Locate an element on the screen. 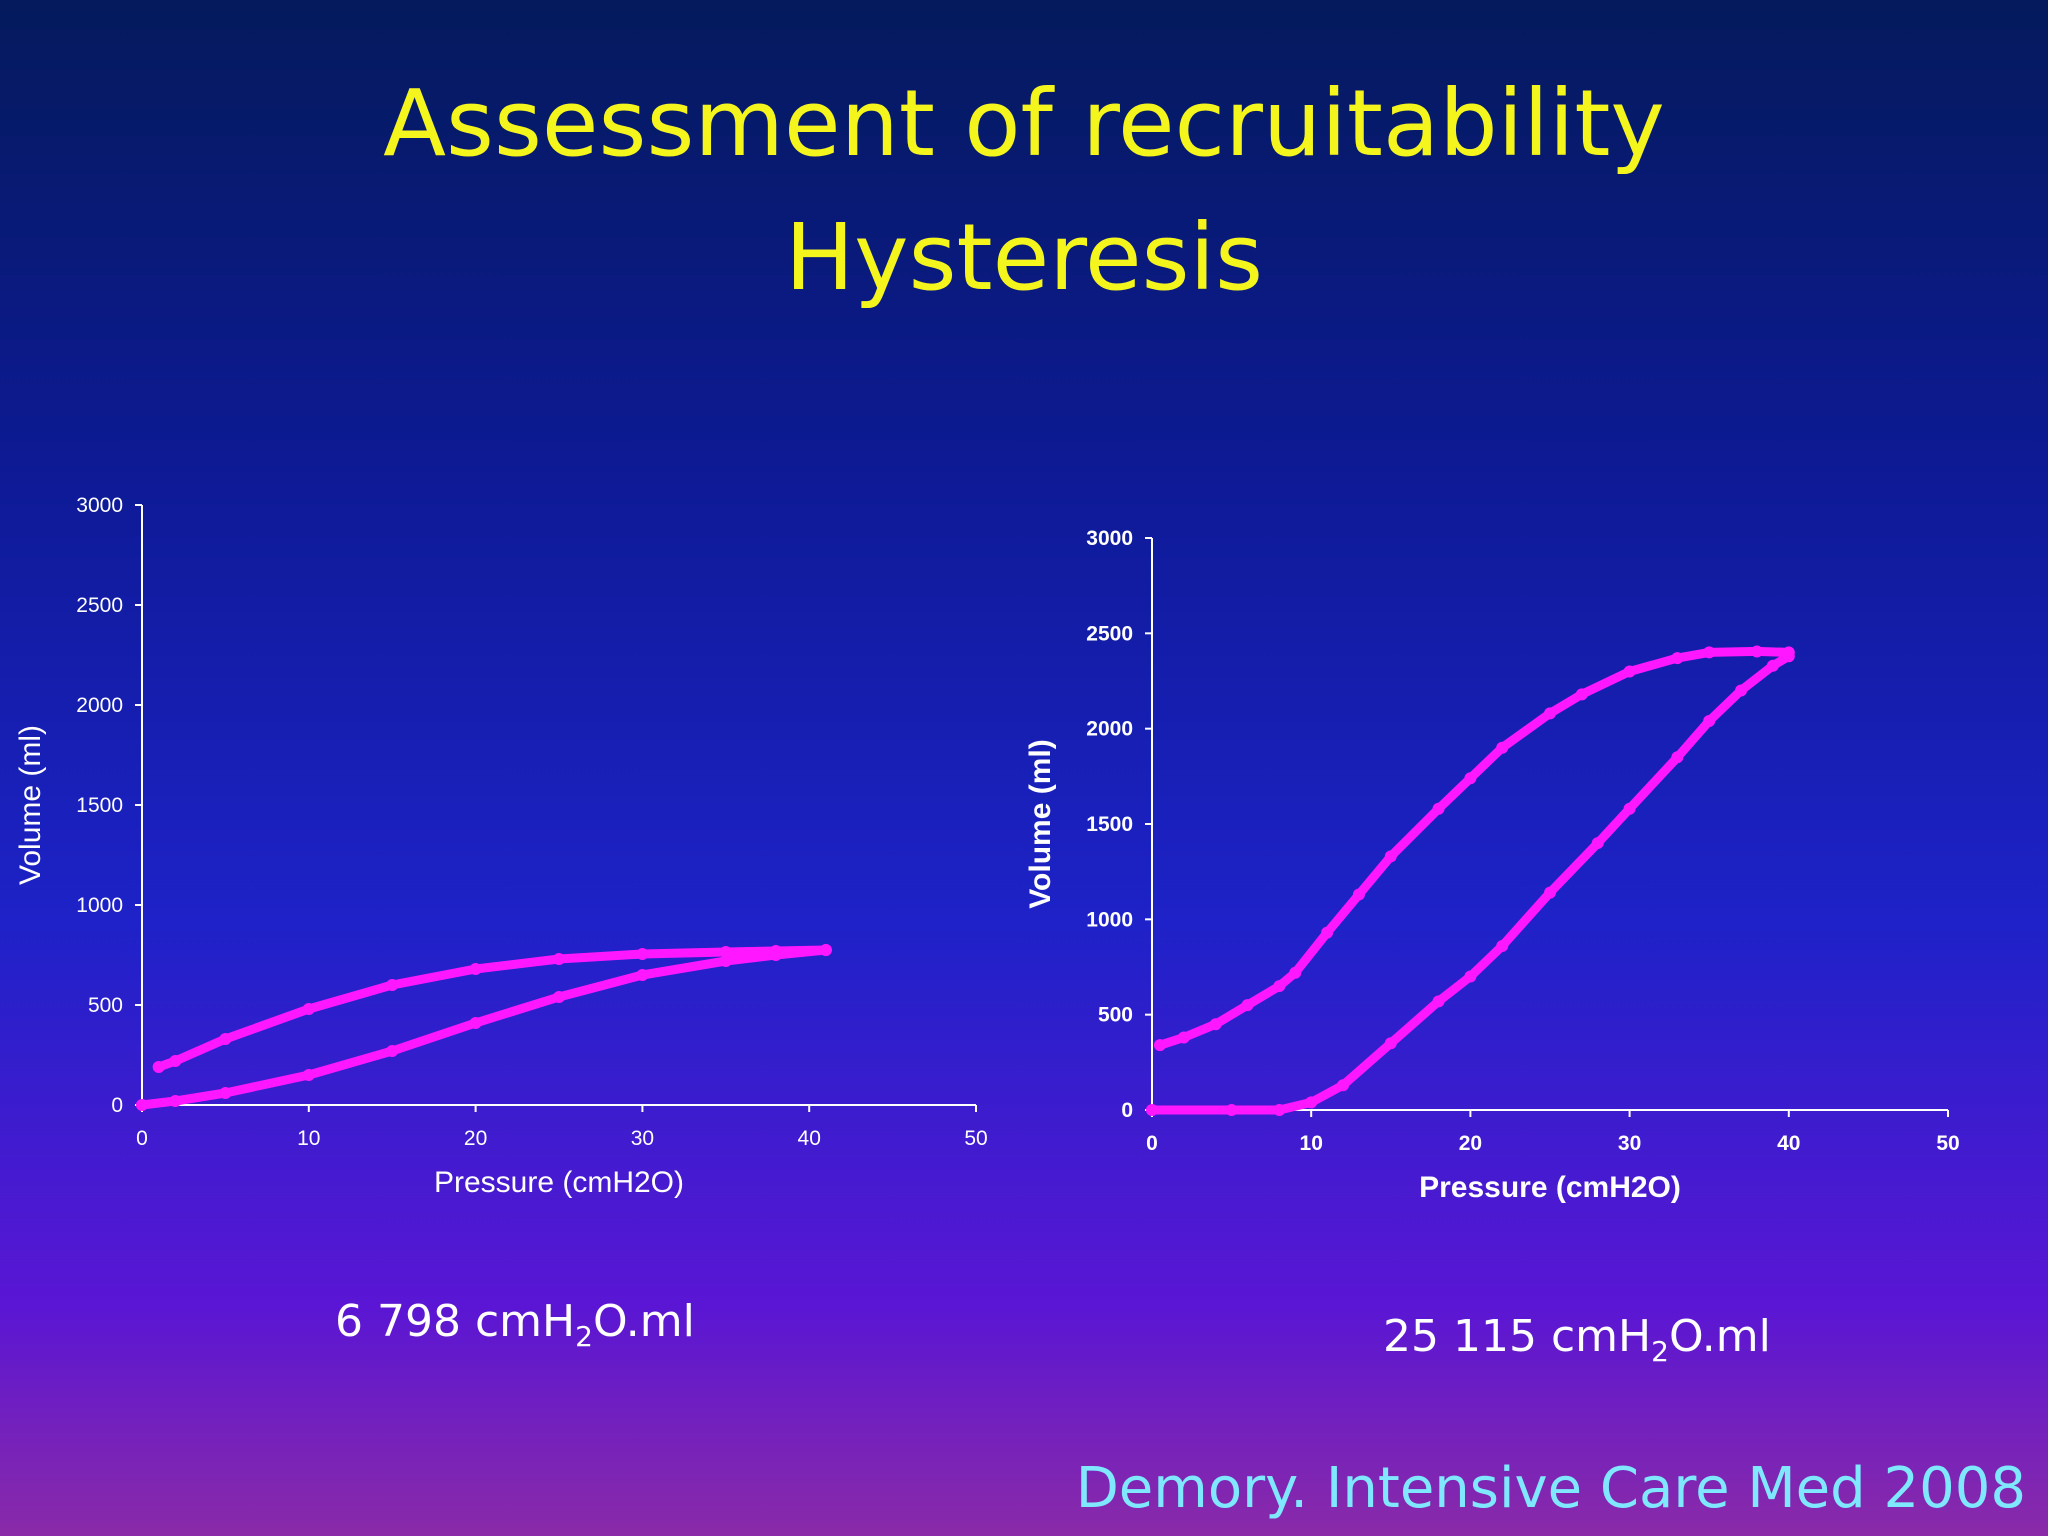 The height and width of the screenshot is (1536, 2048). right-series-inflation-line is located at coordinates (1470, 883).